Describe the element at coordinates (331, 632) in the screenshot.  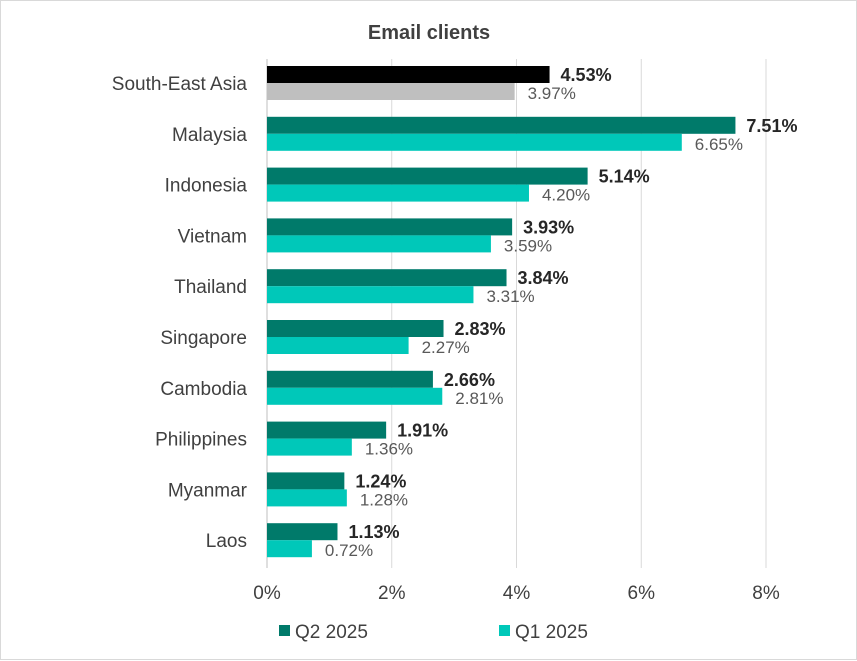
I see `legend-label-q2-2025: Q2 2025` at that location.